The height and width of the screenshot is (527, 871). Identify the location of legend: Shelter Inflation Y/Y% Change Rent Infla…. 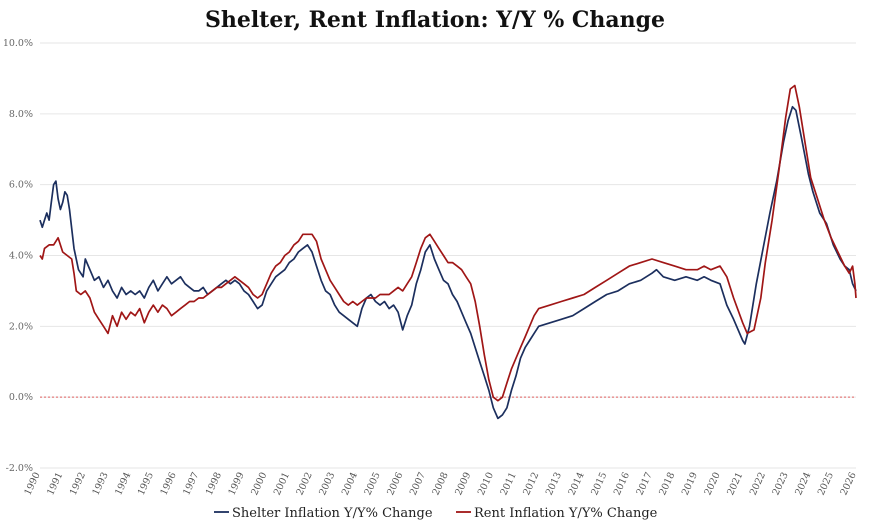
(436, 513).